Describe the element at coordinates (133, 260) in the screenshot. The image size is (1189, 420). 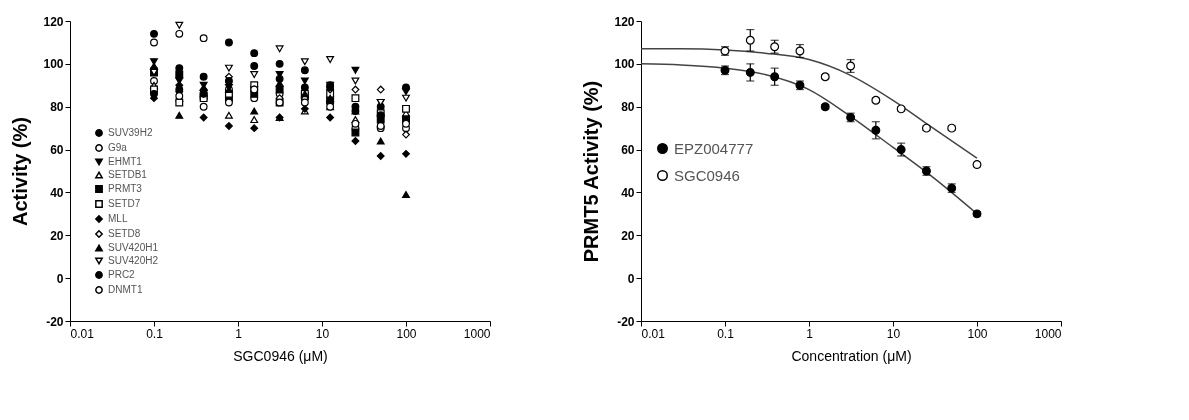
I see `legend-label: SUV420H2` at that location.